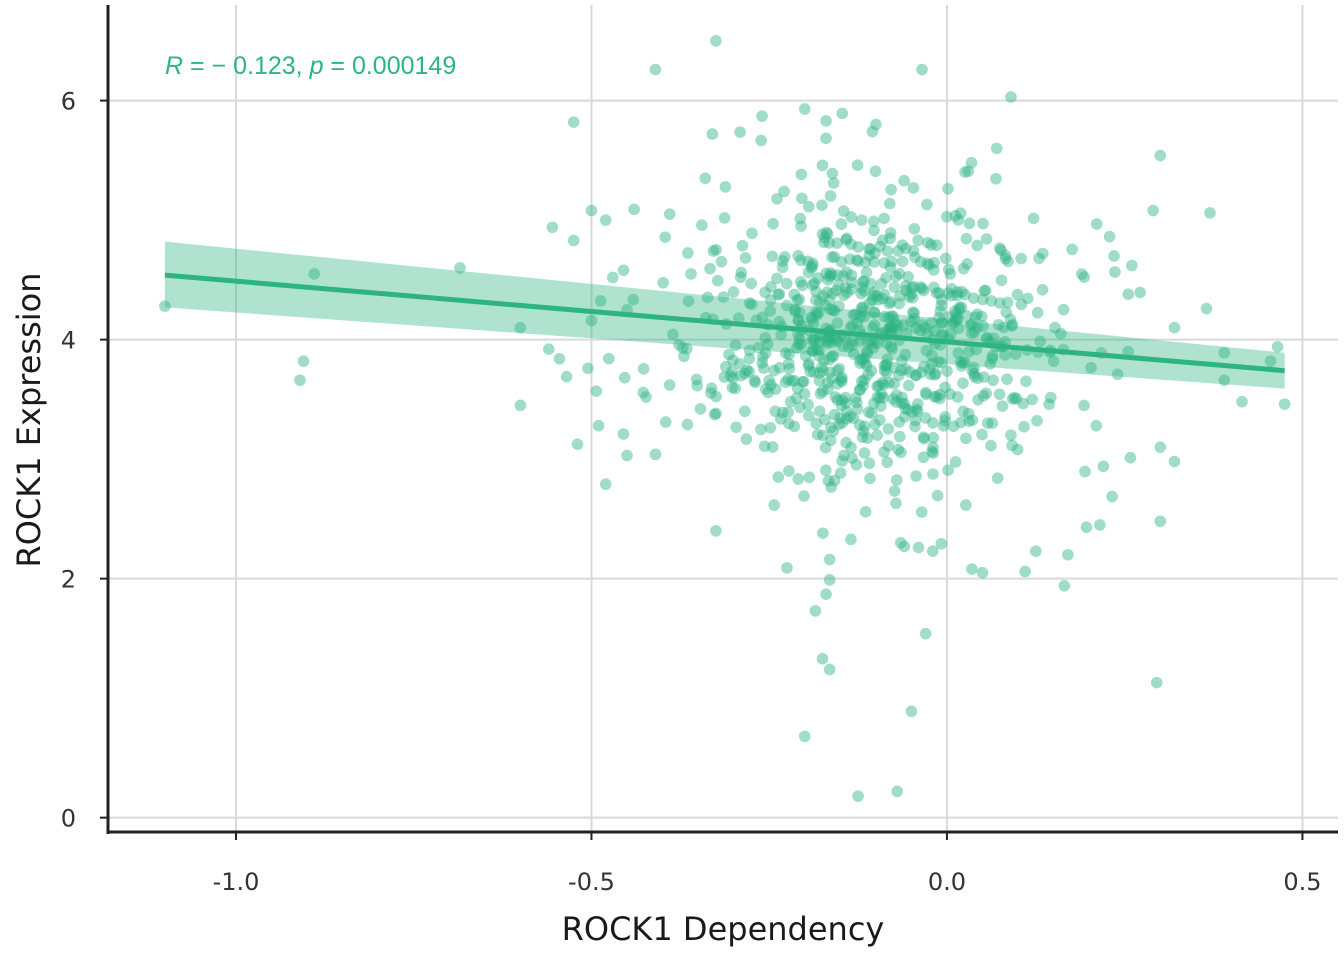  I want to click on confidence-band-layer, so click(724, 315).